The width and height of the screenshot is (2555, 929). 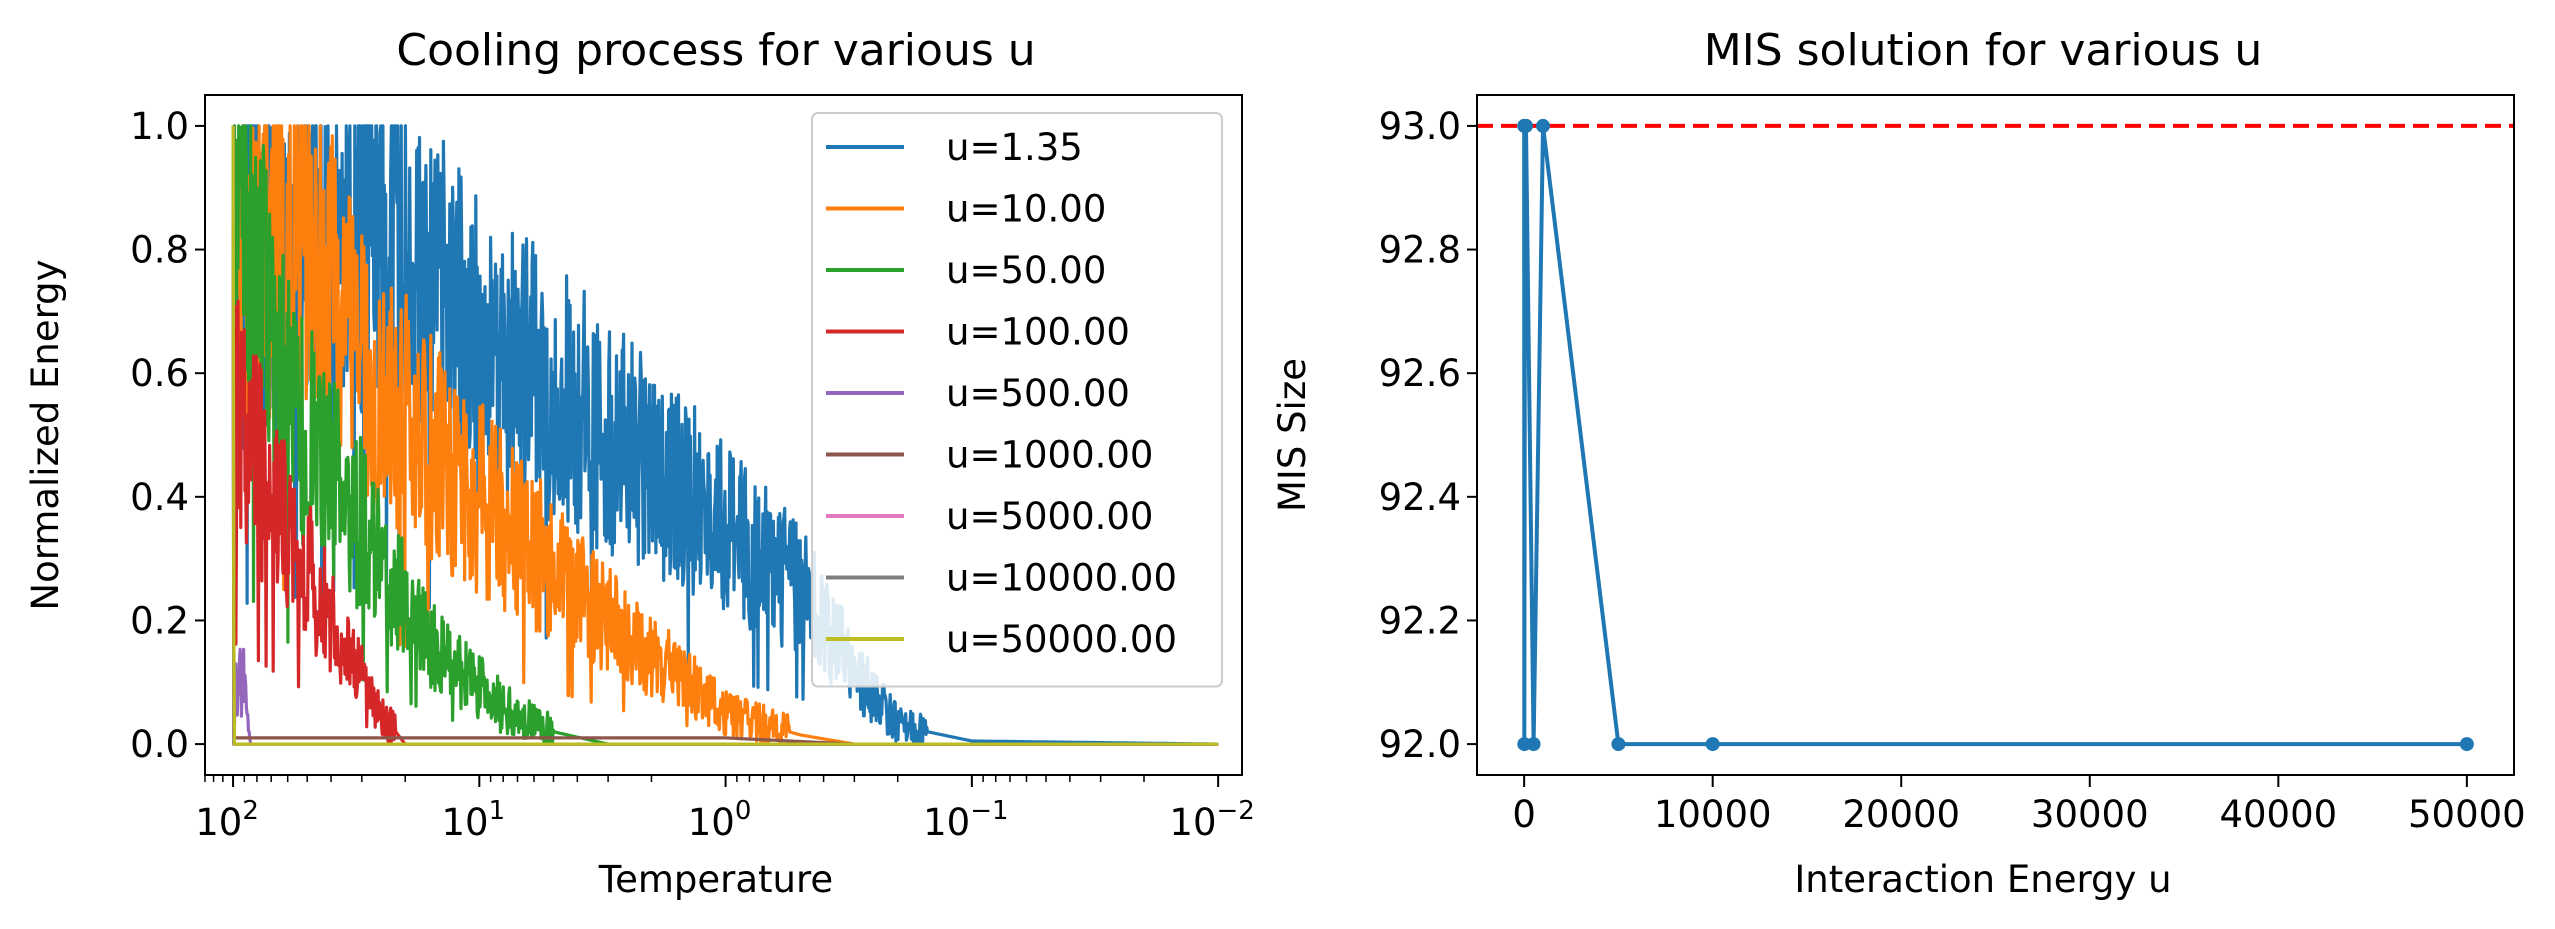 What do you see at coordinates (1014, 147) in the screenshot?
I see `legend-label-0: u=1.35` at bounding box center [1014, 147].